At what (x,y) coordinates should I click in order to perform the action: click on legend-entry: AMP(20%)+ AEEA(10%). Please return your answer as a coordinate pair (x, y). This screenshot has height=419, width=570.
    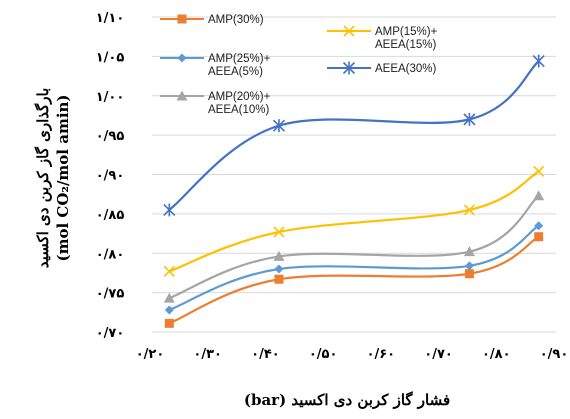
    Looking at the image, I should click on (215, 103).